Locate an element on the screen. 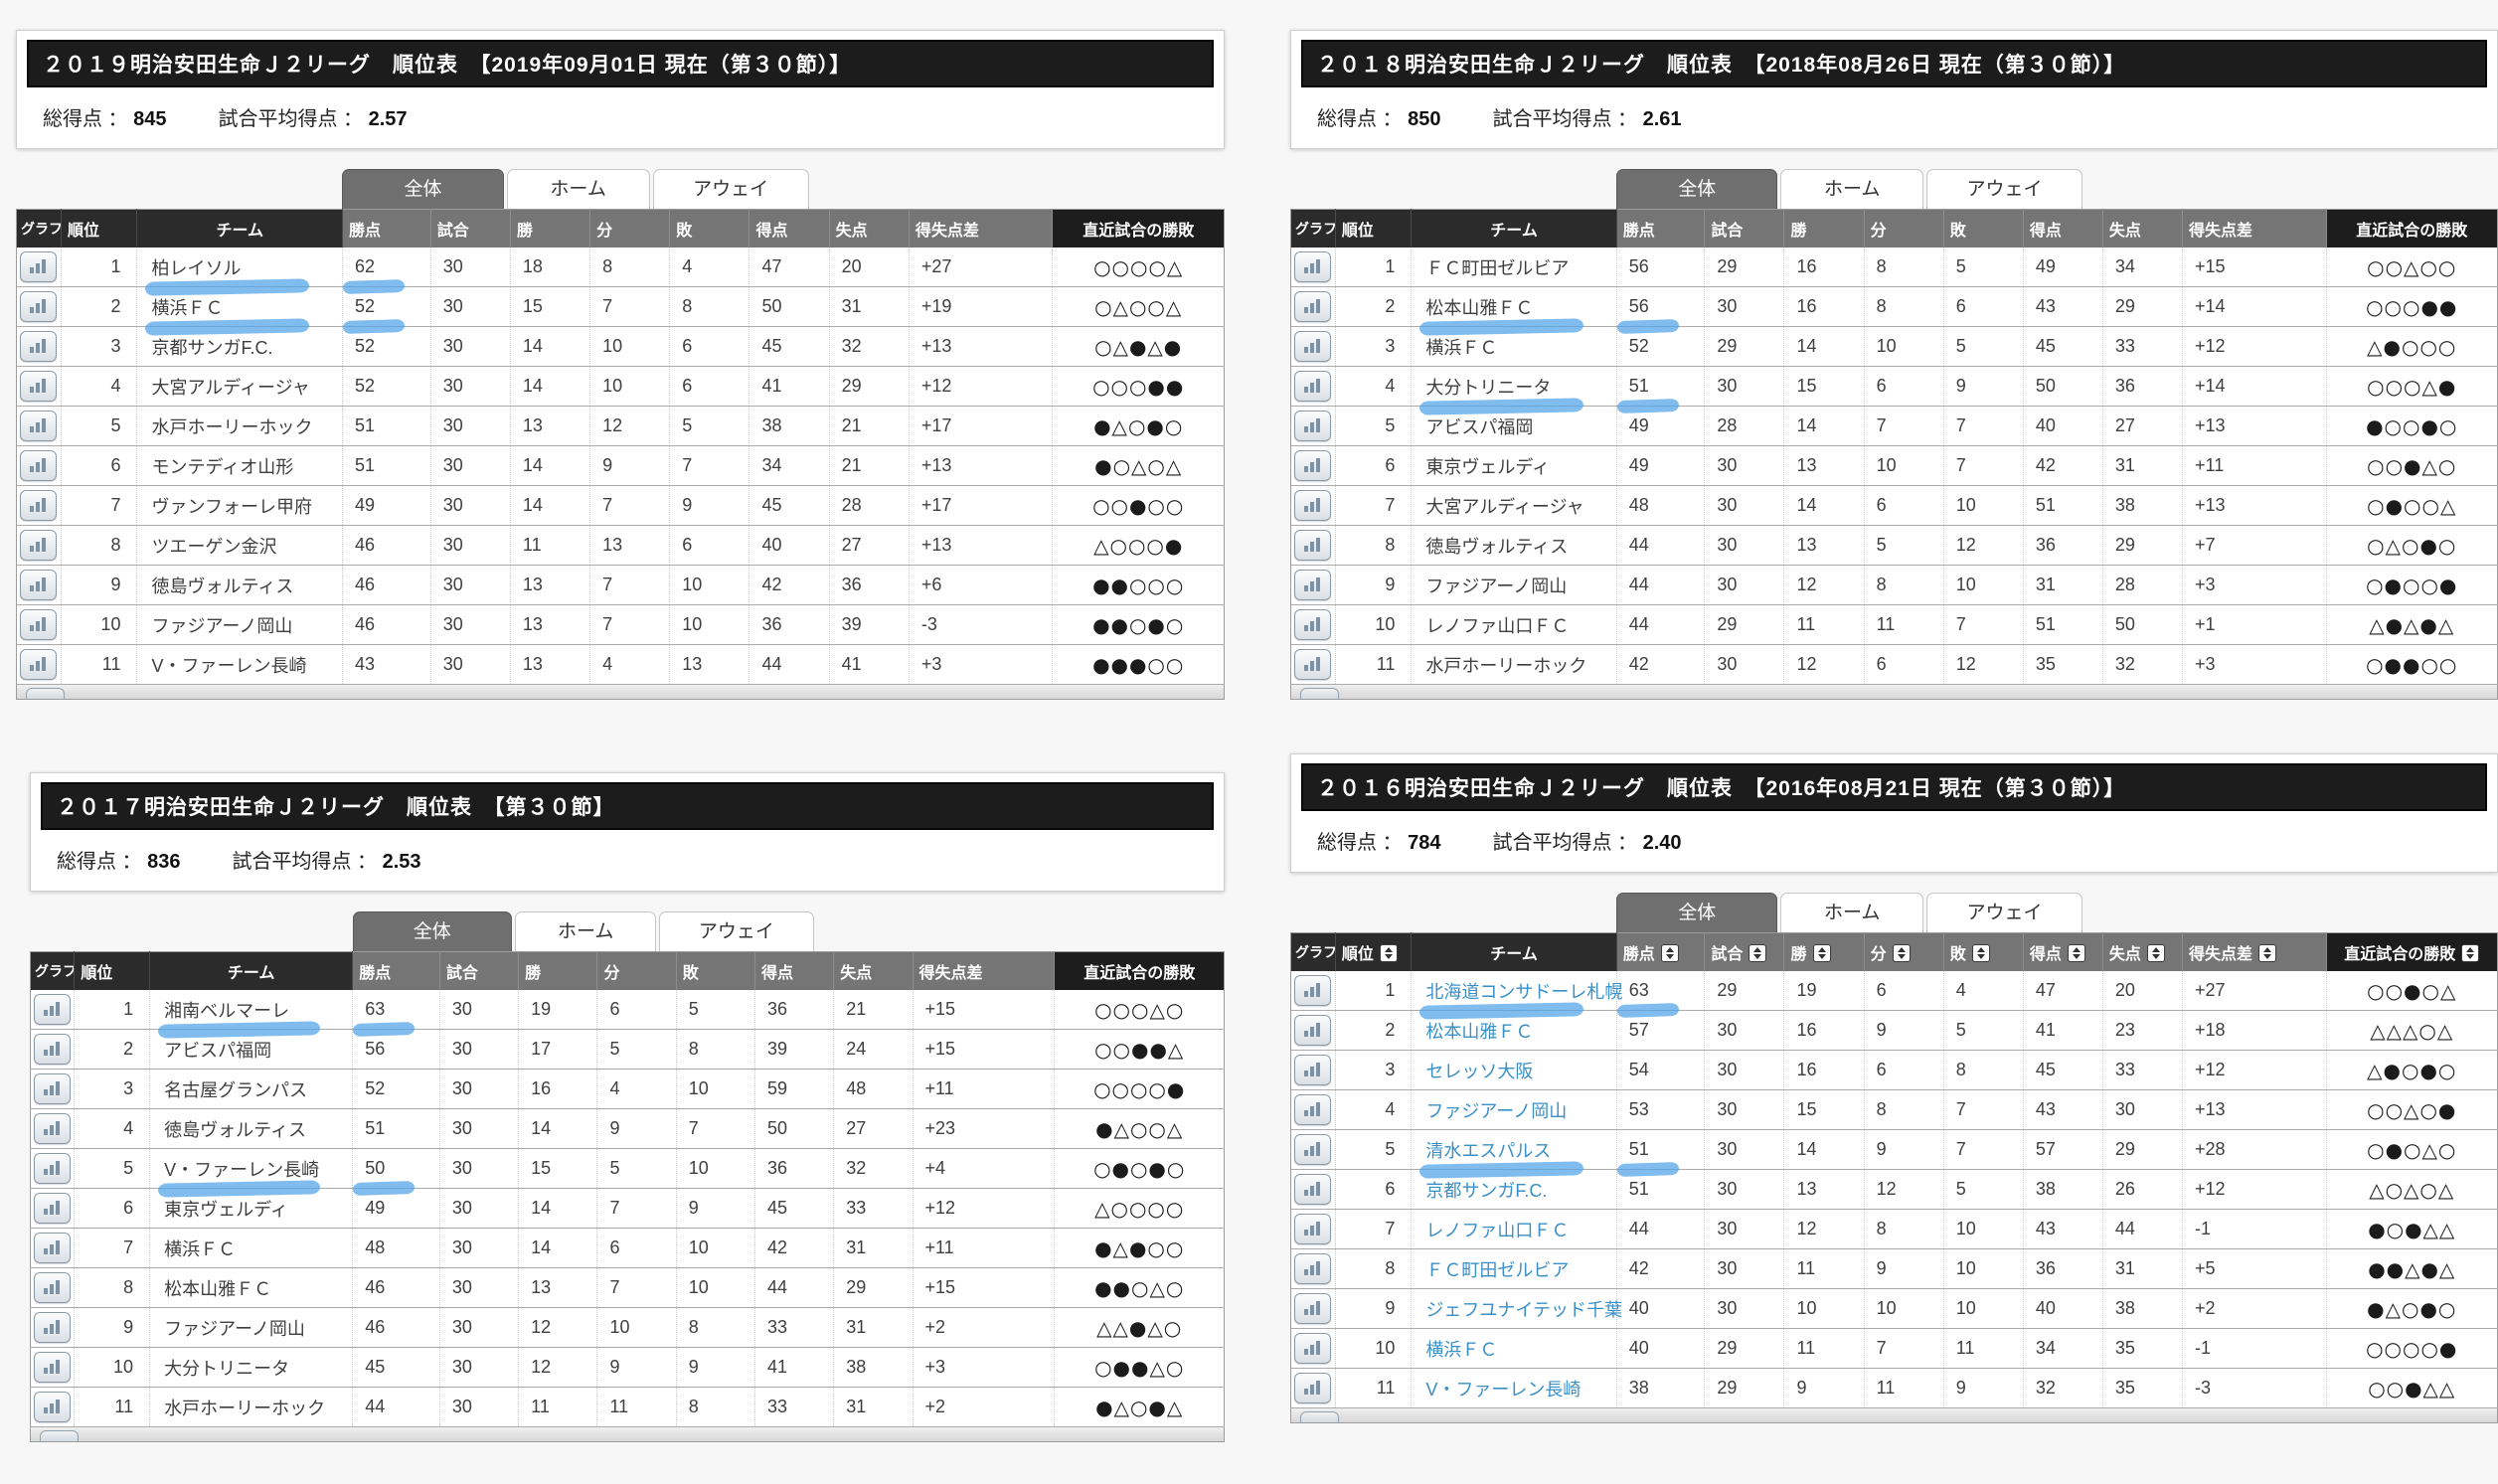 This screenshot has width=2498, height=1484. team-name: セレッソ大阪 is located at coordinates (1479, 1071).